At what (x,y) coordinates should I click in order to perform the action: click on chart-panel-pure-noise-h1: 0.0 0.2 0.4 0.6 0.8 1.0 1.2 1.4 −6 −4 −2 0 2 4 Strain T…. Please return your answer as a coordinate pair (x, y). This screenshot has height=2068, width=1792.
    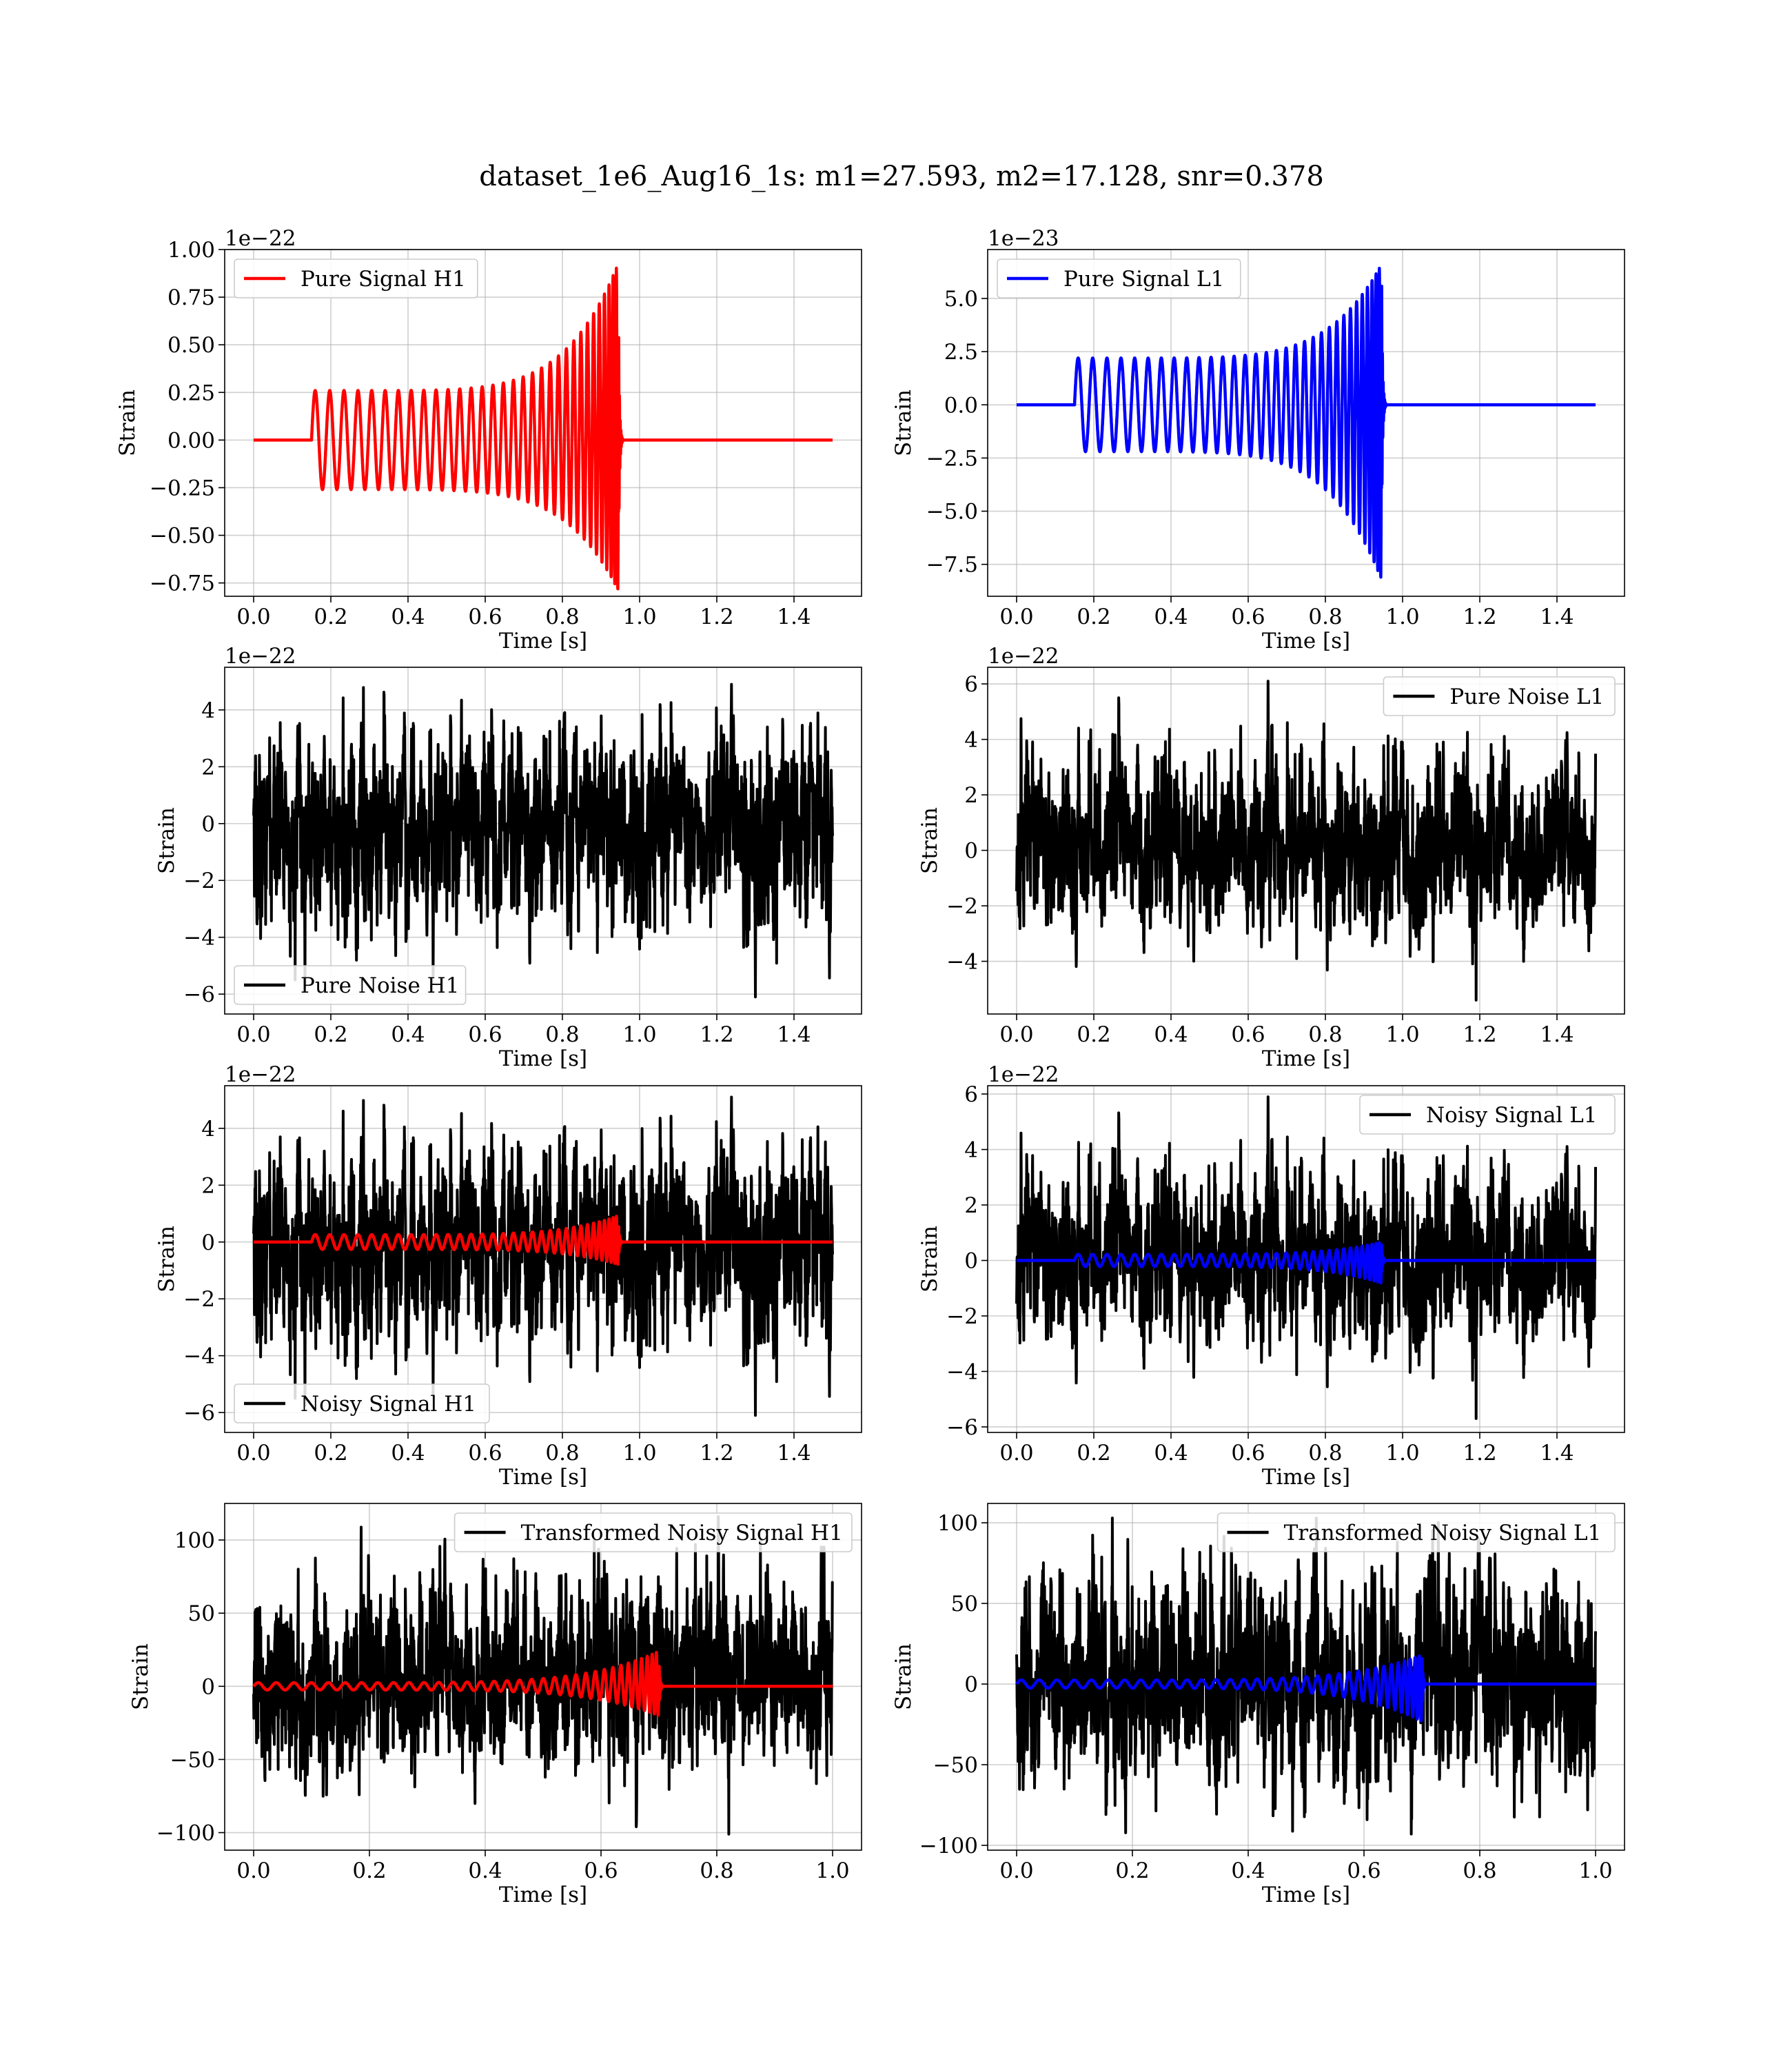
    Looking at the image, I should click on (508, 857).